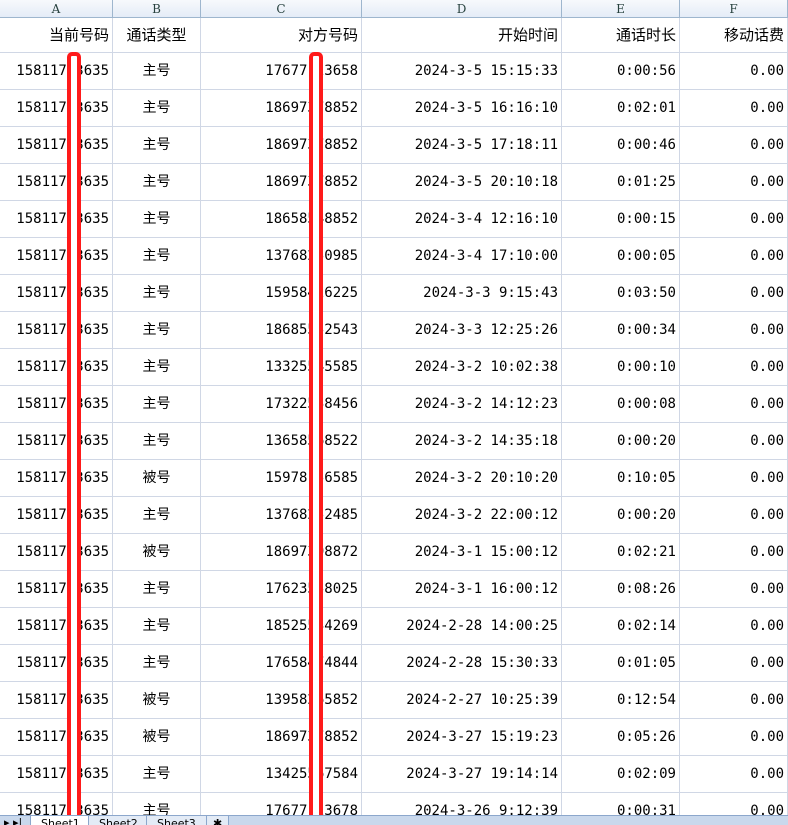 This screenshot has width=788, height=825. I want to click on header-cell: 对方号码, so click(281, 35).